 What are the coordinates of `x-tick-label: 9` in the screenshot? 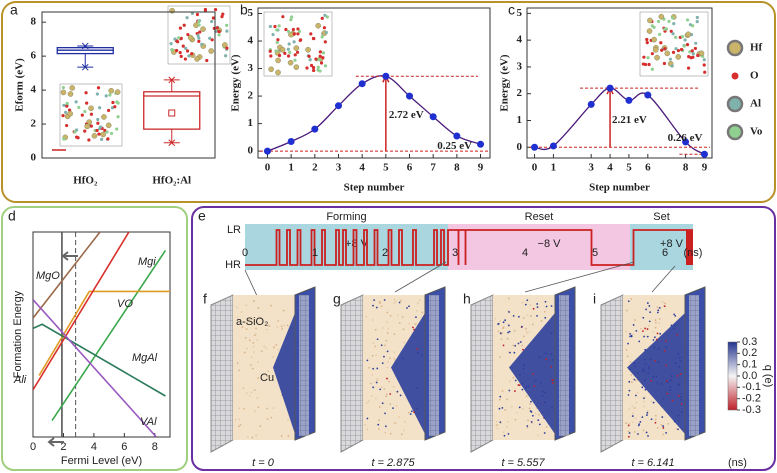 It's located at (481, 168).